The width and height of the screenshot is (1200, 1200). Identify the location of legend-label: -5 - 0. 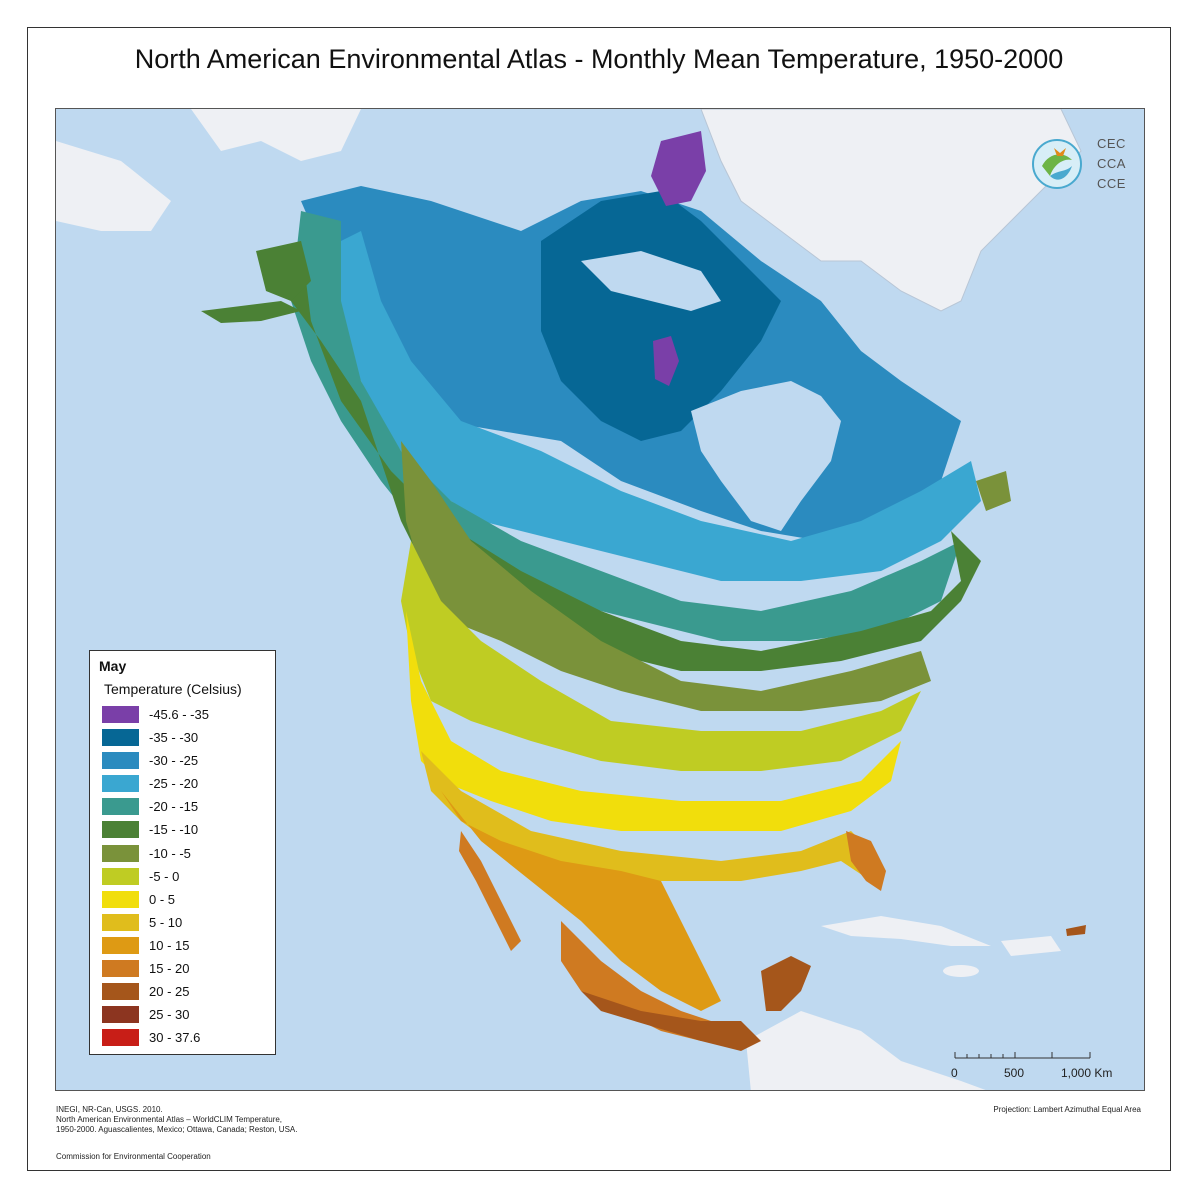
(164, 876).